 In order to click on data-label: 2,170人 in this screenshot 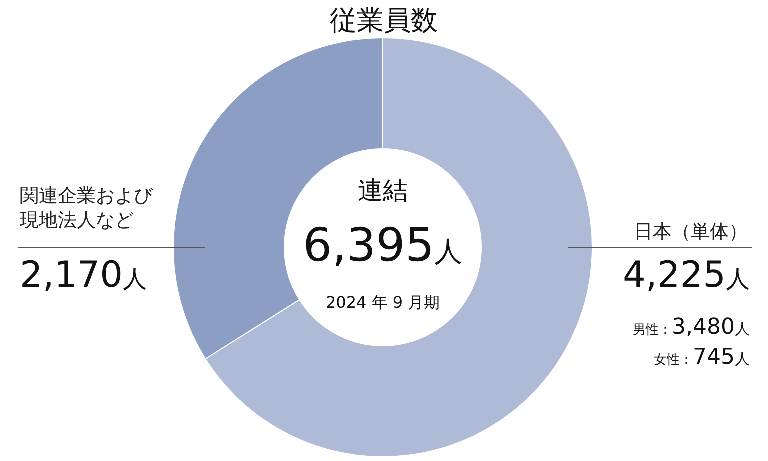, I will do `click(84, 275)`.